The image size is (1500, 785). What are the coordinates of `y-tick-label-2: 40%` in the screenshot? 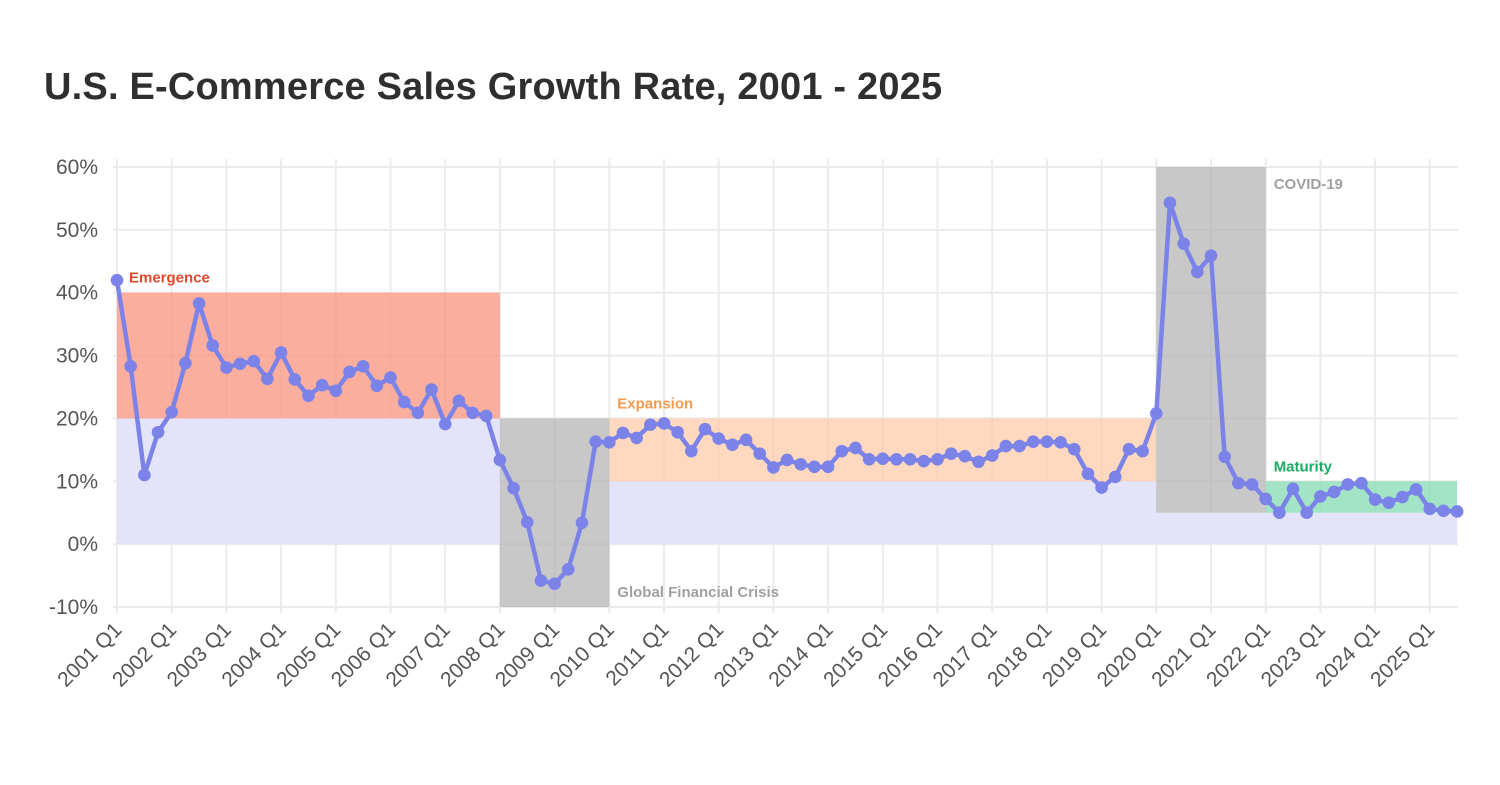 It's located at (77, 293).